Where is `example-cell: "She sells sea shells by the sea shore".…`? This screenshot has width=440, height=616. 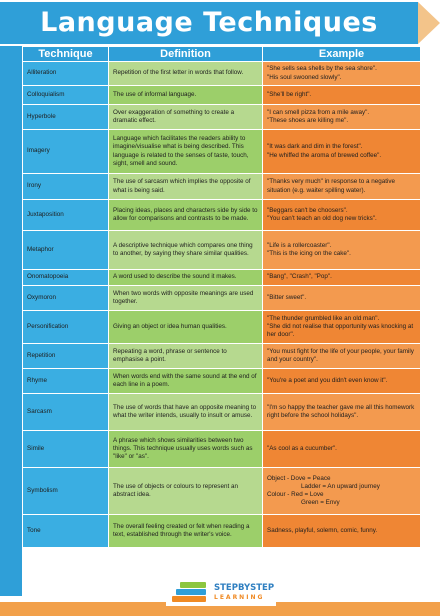
example-cell: "She sells sea shells by the sea shore".… is located at coordinates (341, 73).